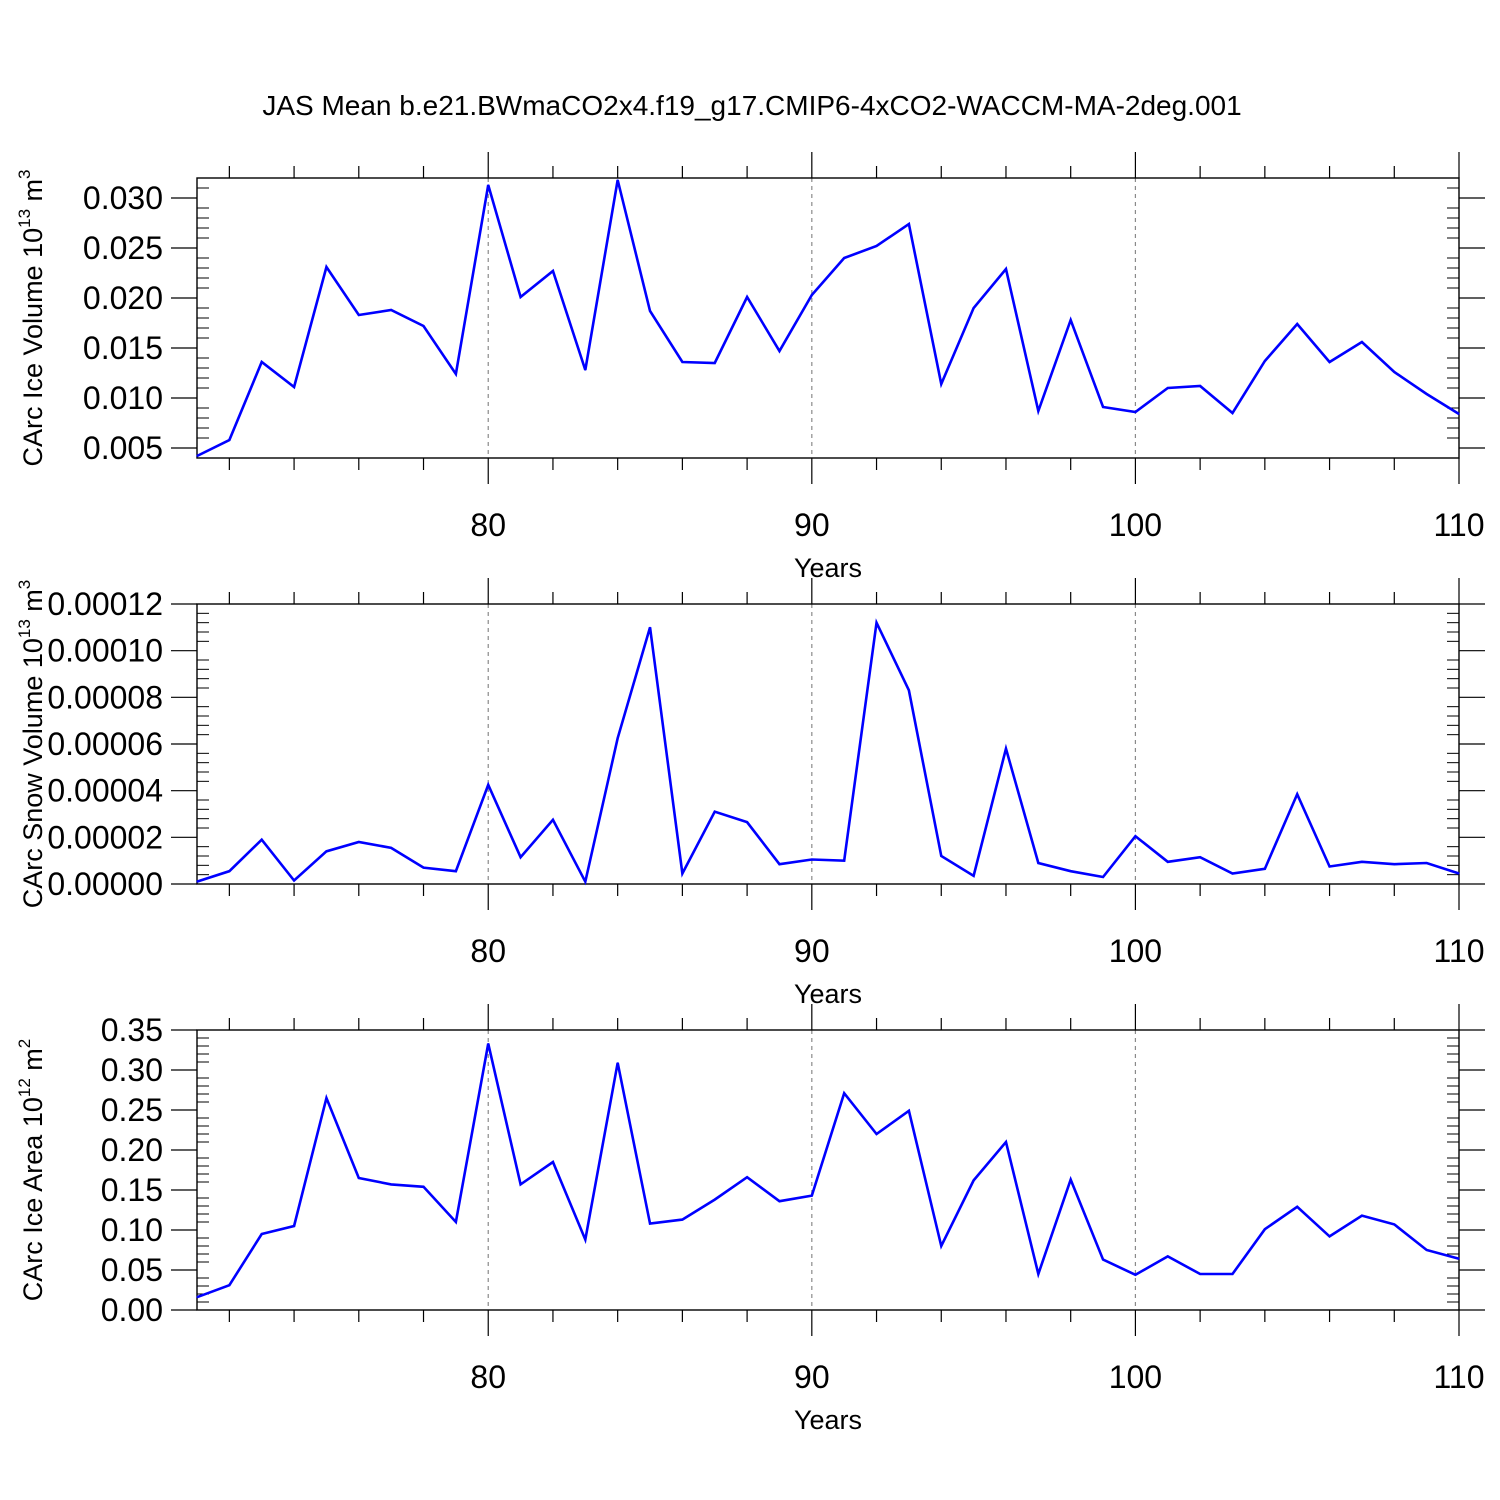 This screenshot has height=1500, width=1500. I want to click on y-tick-label: 0.010, so click(123, 398).